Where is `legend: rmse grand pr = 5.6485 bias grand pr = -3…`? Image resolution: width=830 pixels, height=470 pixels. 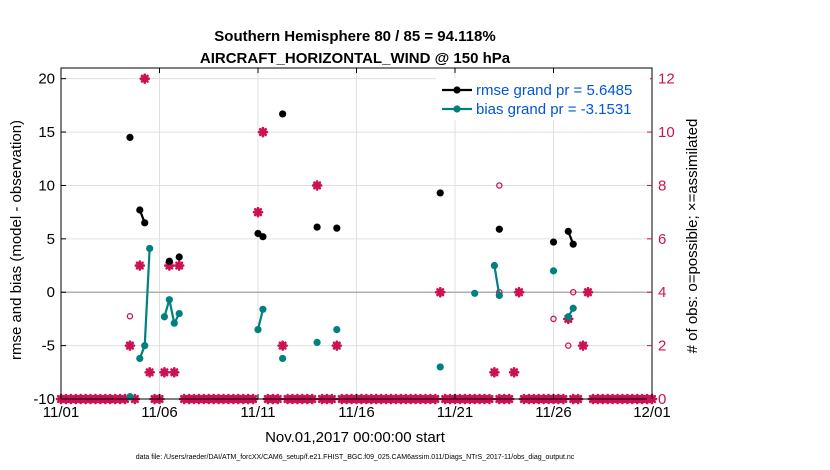 legend: rmse grand pr = 5.6485 bias grand pr = -3… is located at coordinates (543, 99).